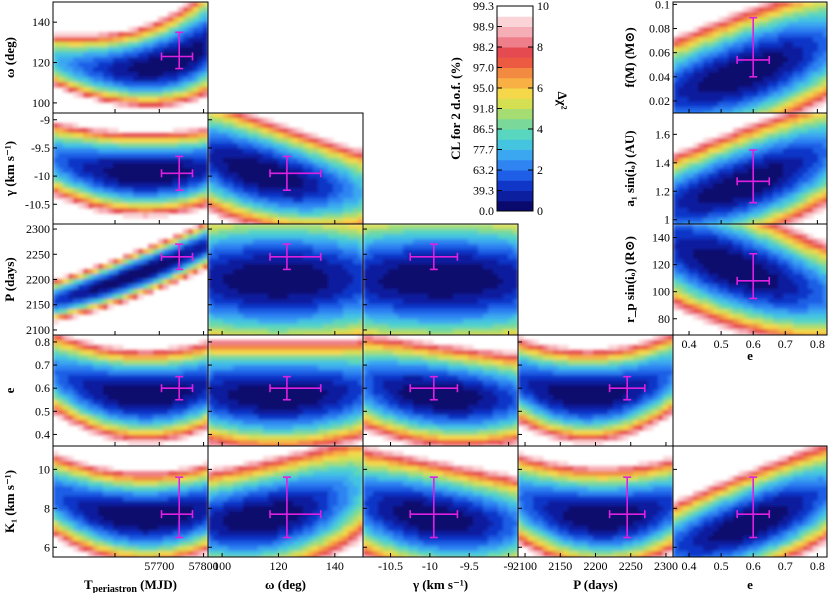  Describe the element at coordinates (285, 279) in the screenshot. I see `panel-omega-P` at that location.